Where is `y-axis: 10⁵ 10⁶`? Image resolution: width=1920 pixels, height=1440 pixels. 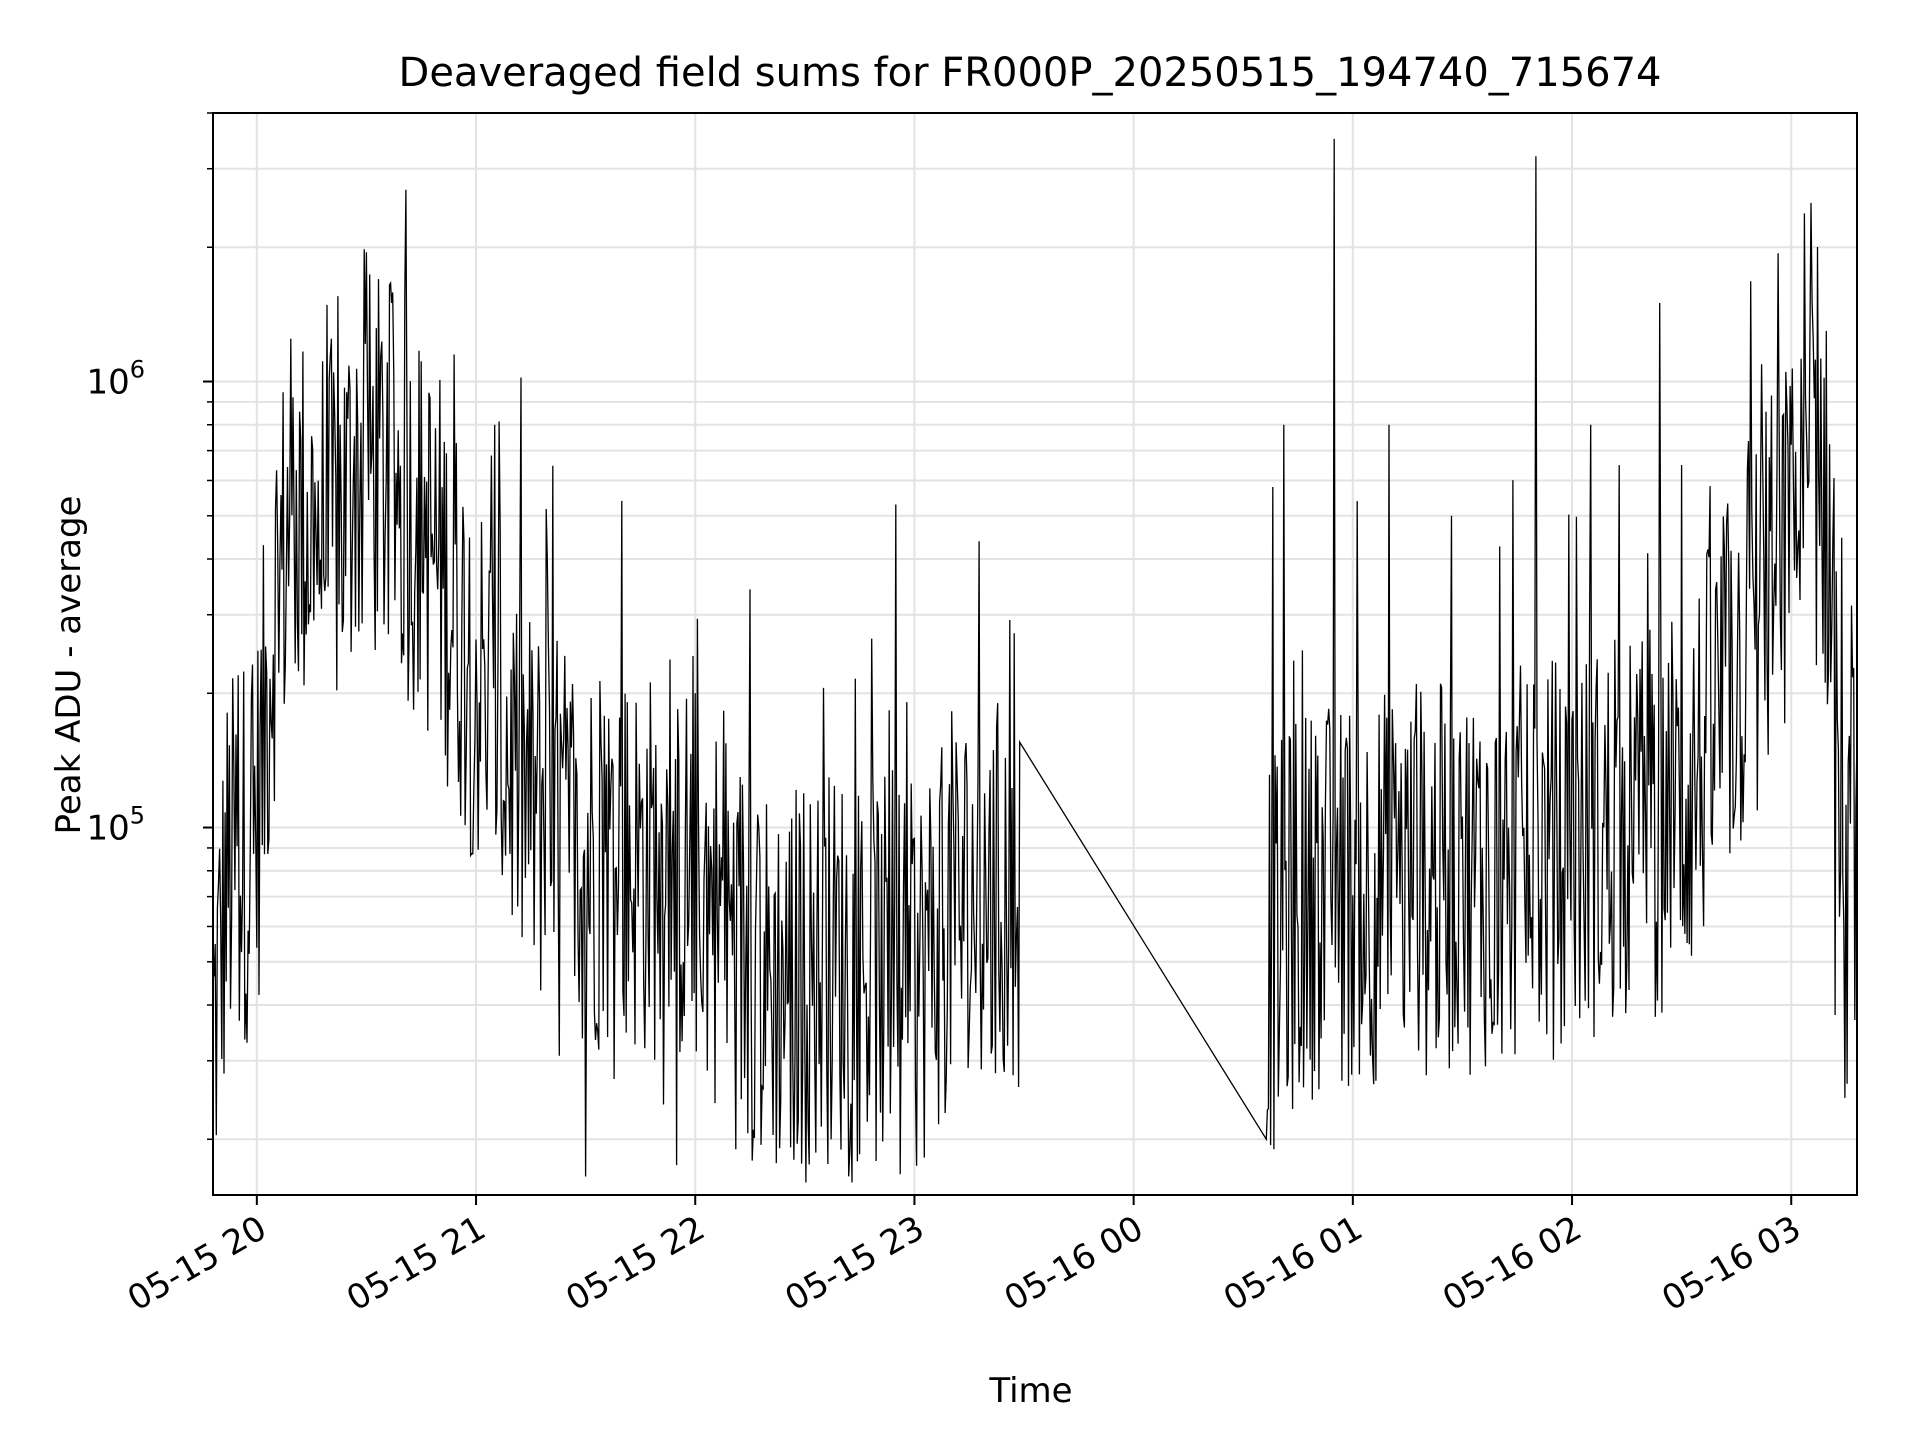
y-axis: 10⁵ 10⁶ is located at coordinates (149, 626).